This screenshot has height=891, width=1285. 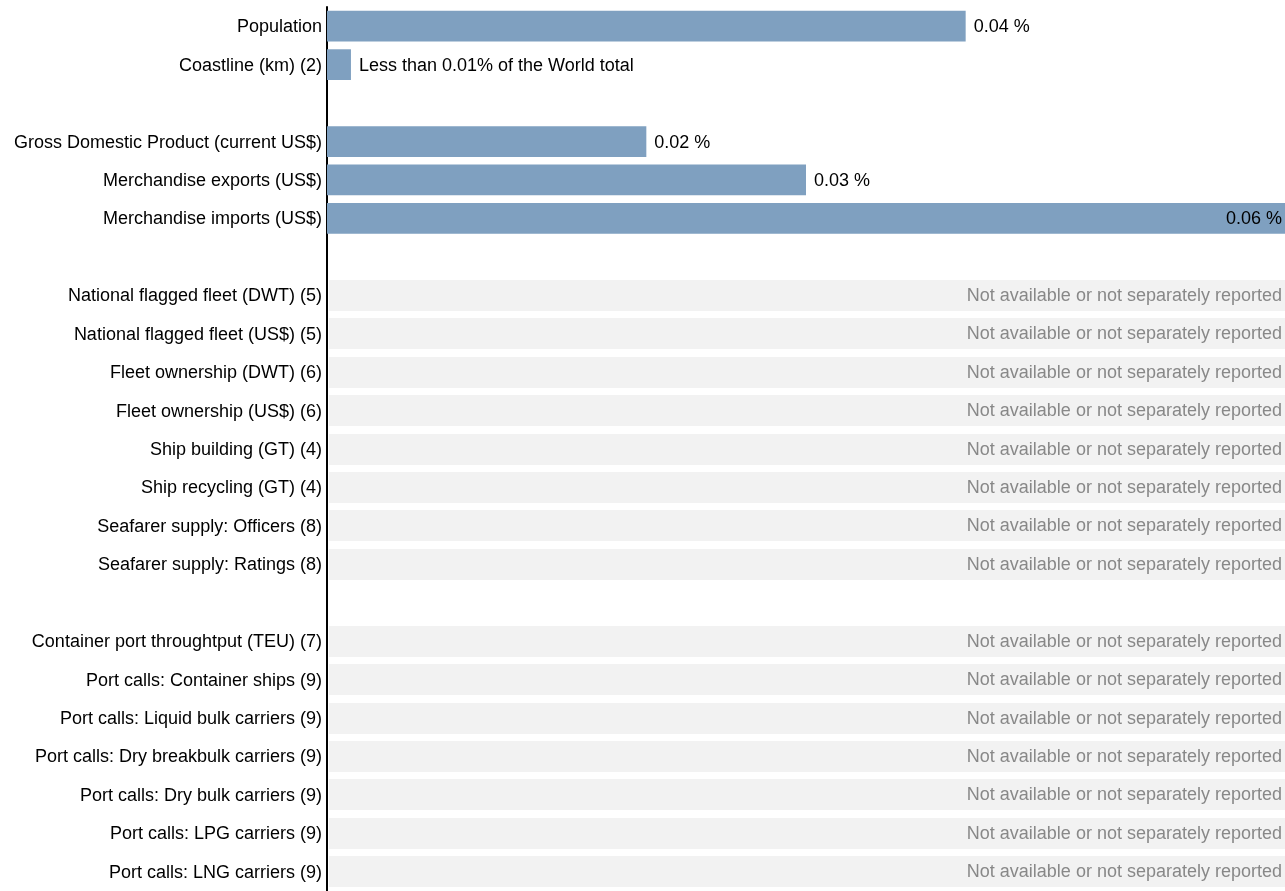 I want to click on y-tick-label: Fleet ownership (DWT) (6), so click(x=215, y=372).